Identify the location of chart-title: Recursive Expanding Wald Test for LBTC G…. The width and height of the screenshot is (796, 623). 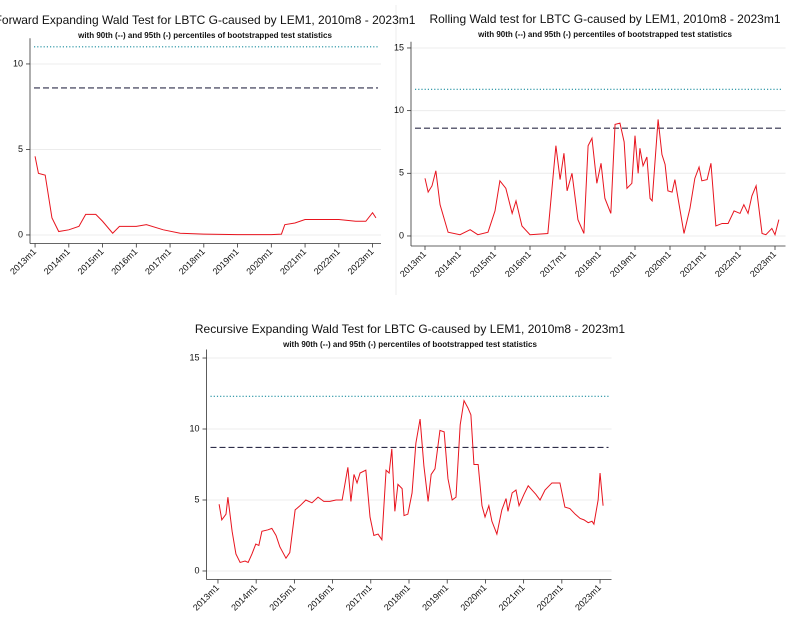
(410, 329).